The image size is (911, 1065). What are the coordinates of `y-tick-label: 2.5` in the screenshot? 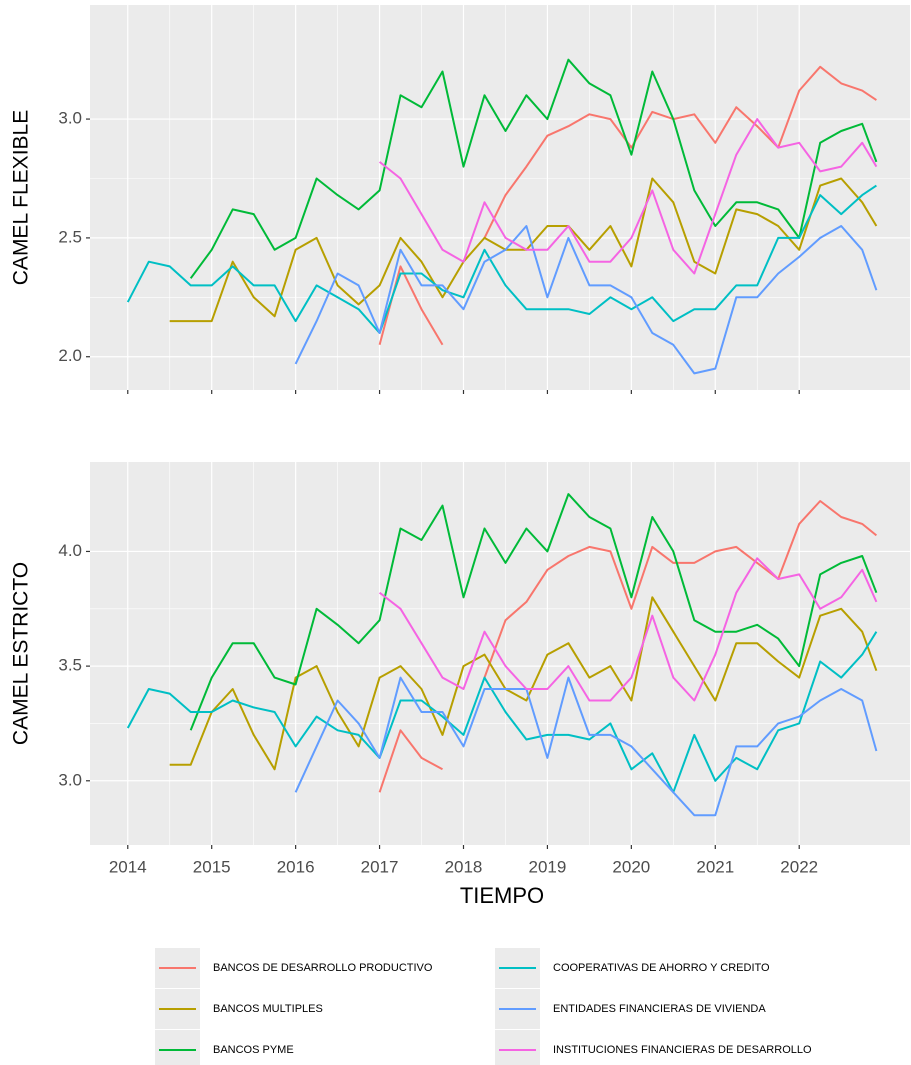 It's located at (70, 236).